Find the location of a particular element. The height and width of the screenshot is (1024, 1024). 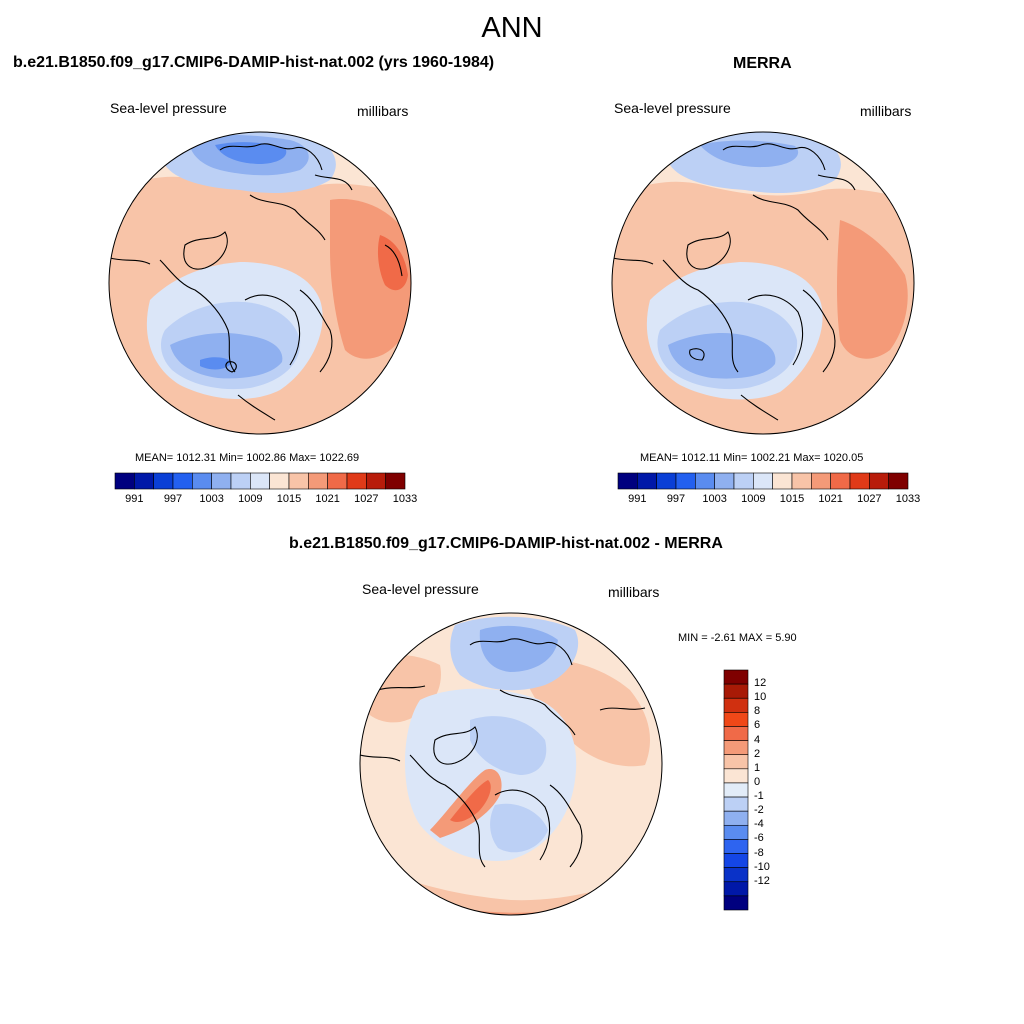

panel2-colorbar is located at coordinates (763, 481).